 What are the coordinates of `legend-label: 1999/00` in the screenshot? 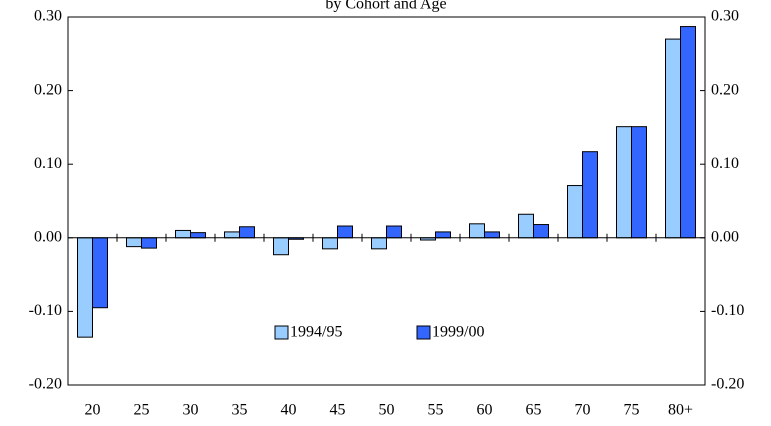 It's located at (458, 332).